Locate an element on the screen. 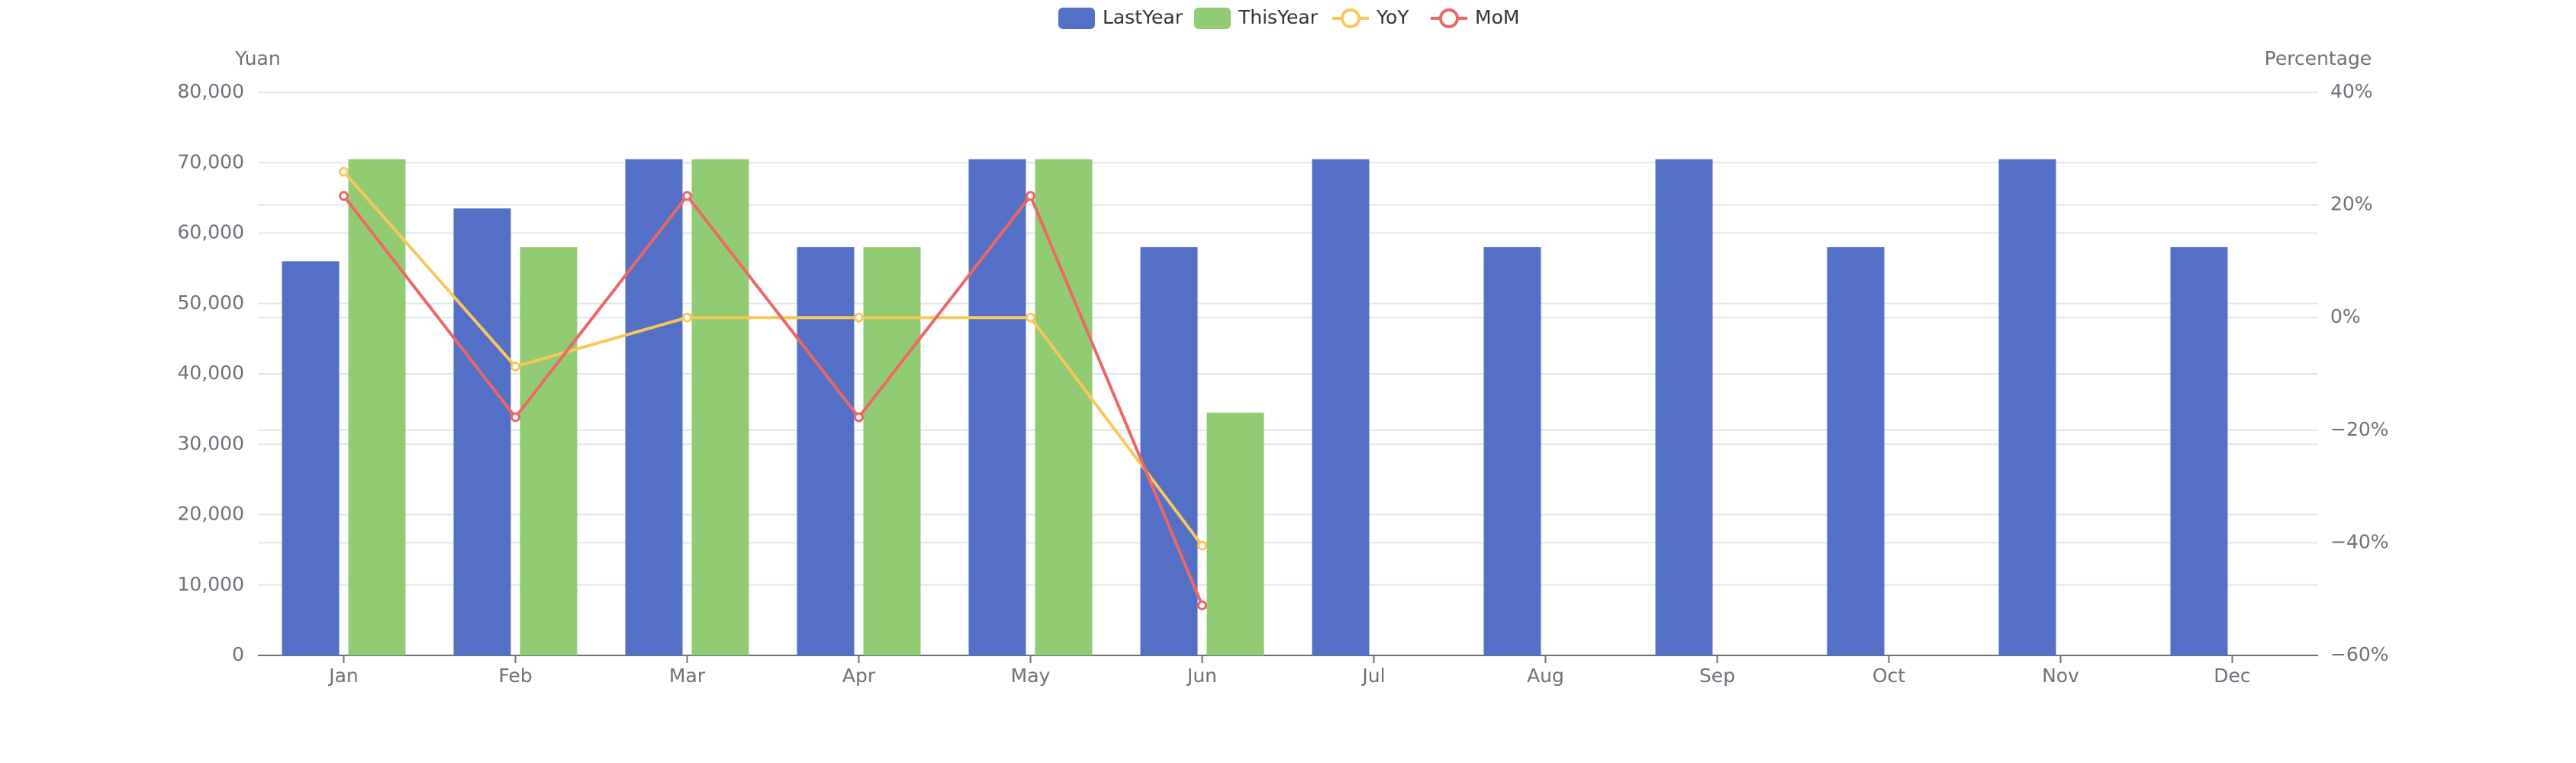 The width and height of the screenshot is (2576, 763). y2-tick-label: 20% is located at coordinates (2351, 204).